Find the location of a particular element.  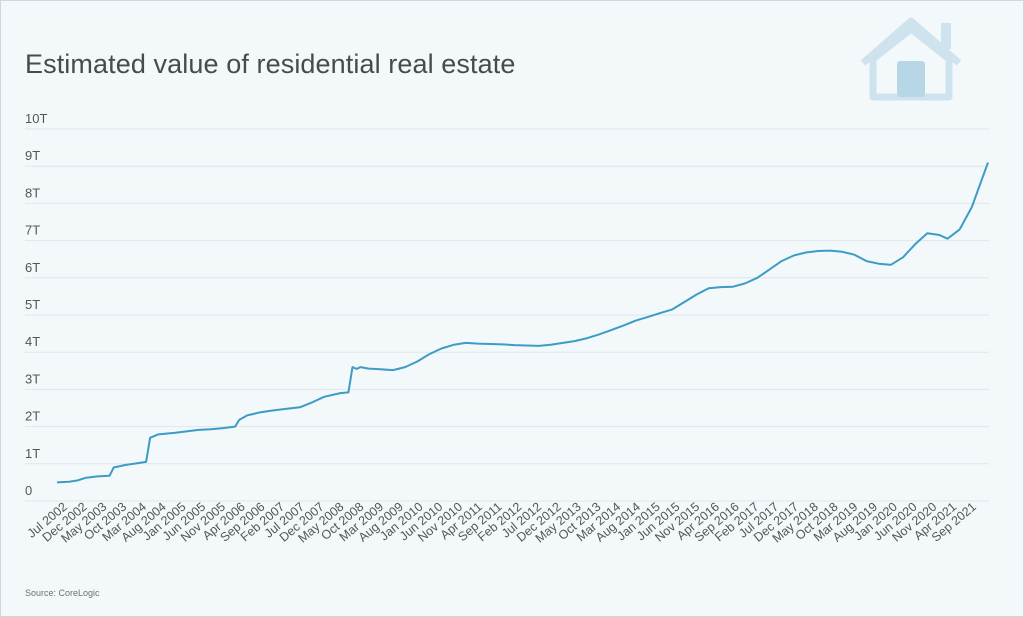

house-chimney is located at coordinates (946, 36).